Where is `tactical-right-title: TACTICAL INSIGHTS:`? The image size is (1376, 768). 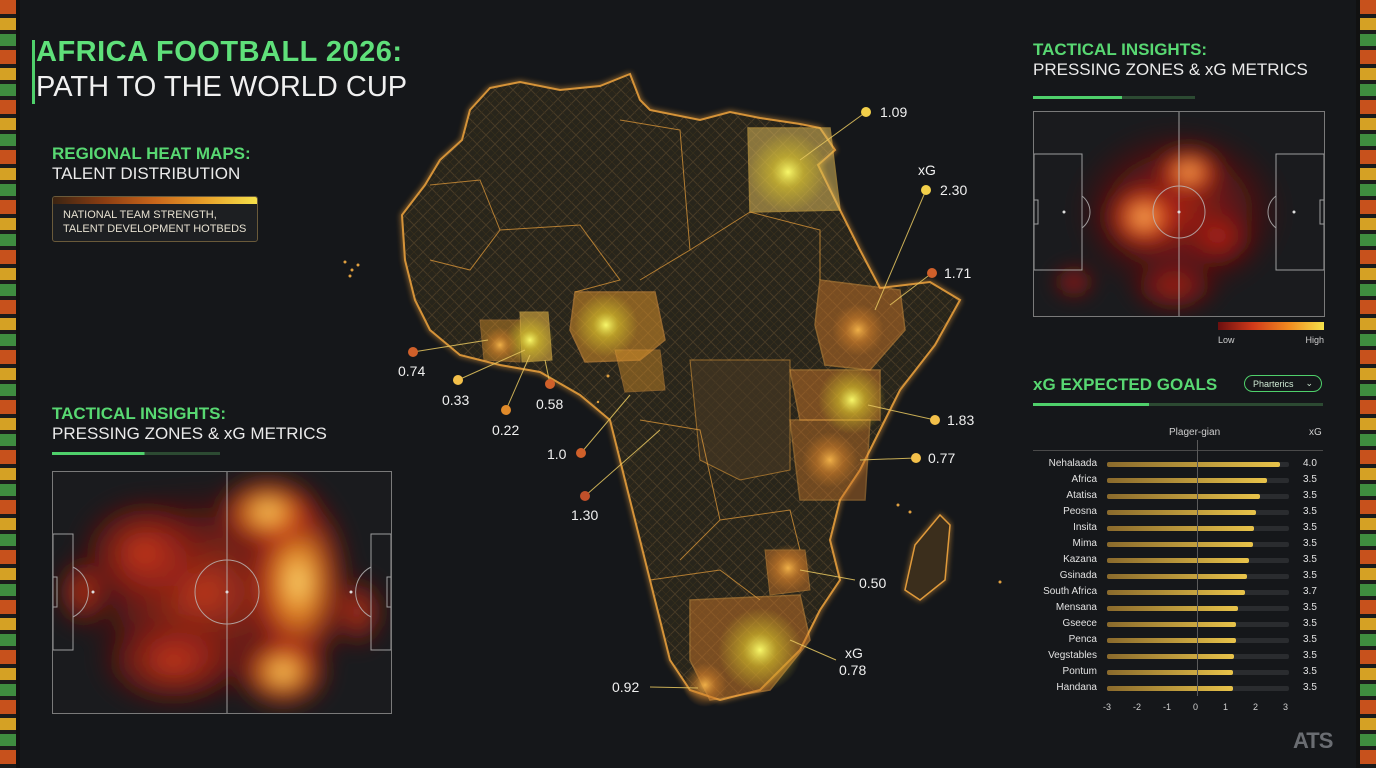
tactical-right-title: TACTICAL INSIGHTS: is located at coordinates (1120, 49).